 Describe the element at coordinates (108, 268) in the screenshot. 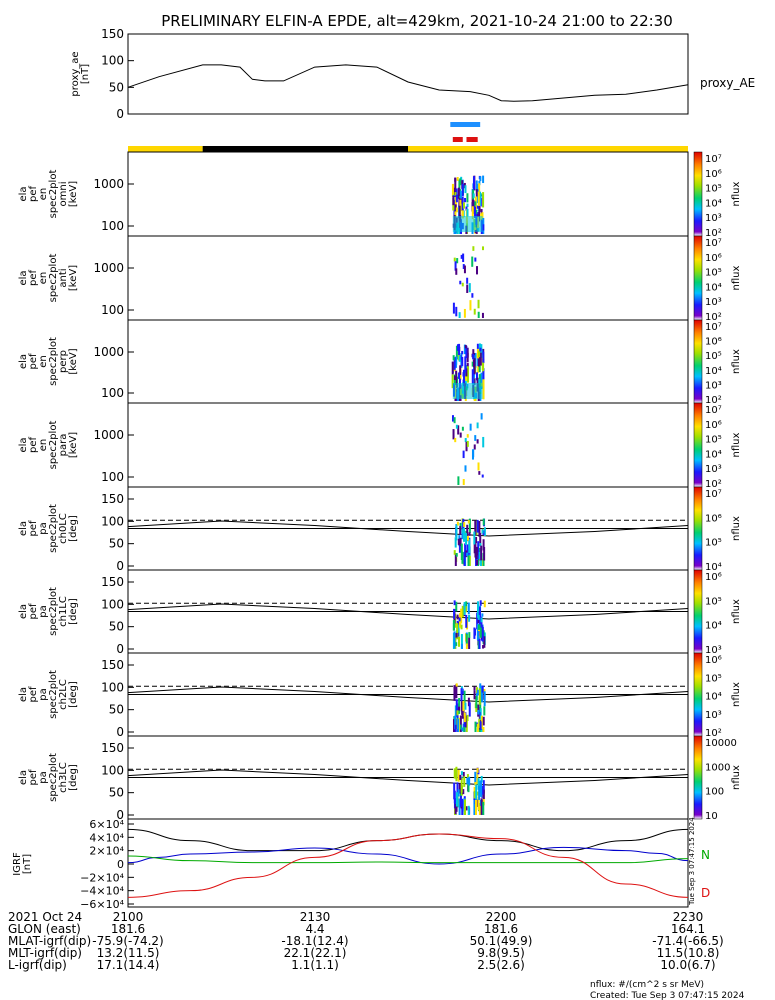

I see `spectrogram-anti-tick-label: 1000` at that location.